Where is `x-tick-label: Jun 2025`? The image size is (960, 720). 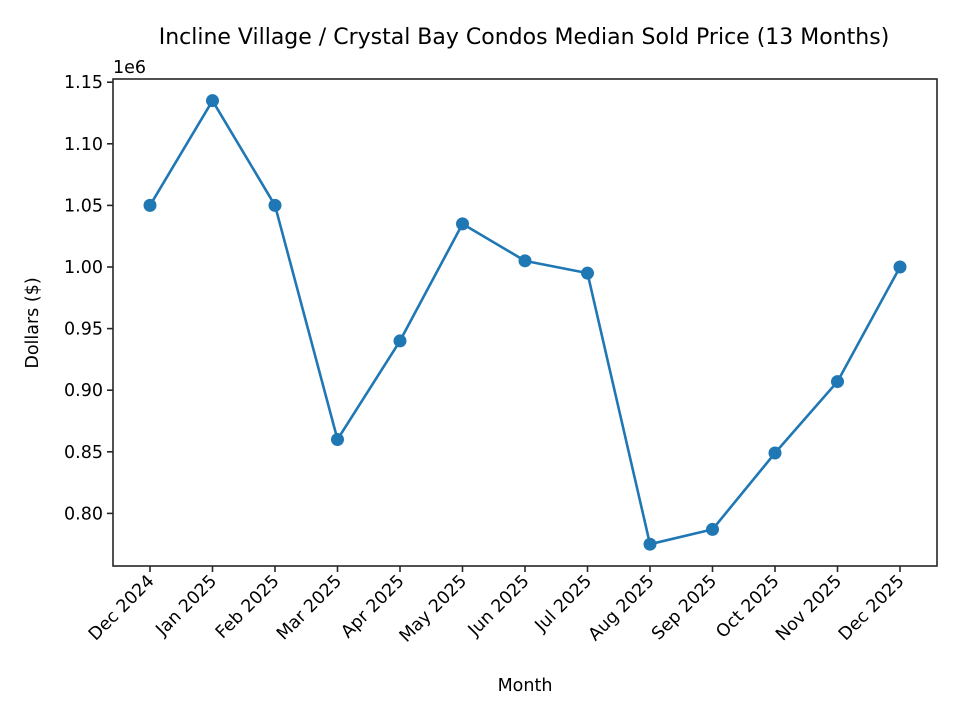
x-tick-label: Jun 2025 is located at coordinates (499, 606).